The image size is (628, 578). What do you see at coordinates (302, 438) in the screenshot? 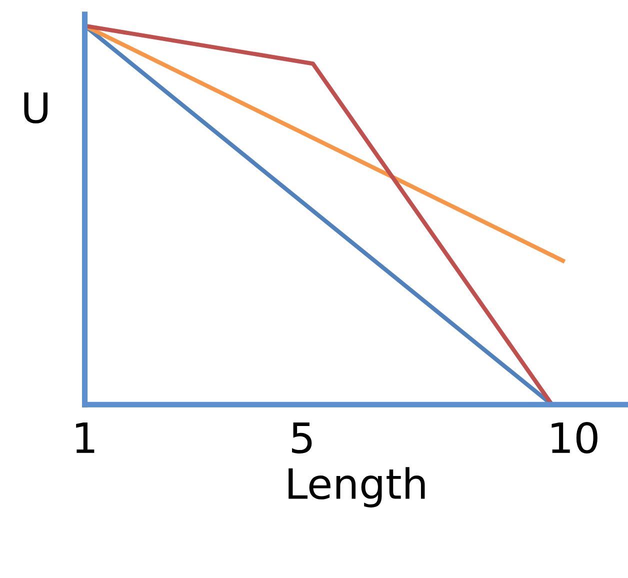
I see `x-tick-label: 5` at bounding box center [302, 438].